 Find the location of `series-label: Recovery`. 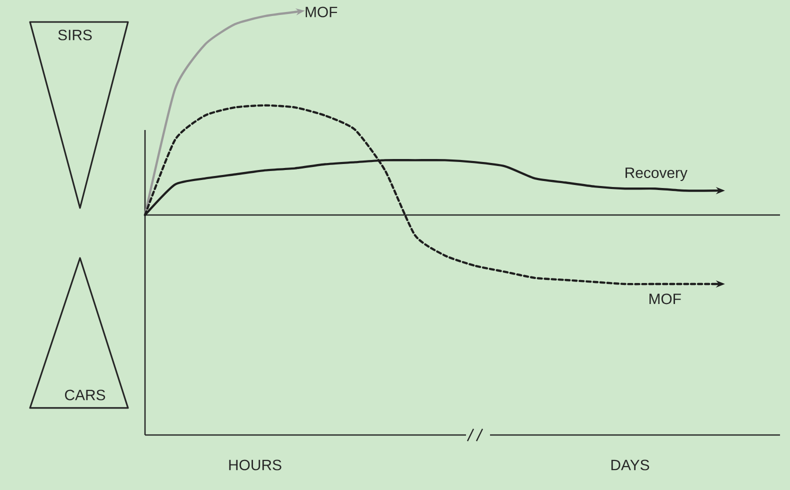

series-label: Recovery is located at coordinates (657, 175).